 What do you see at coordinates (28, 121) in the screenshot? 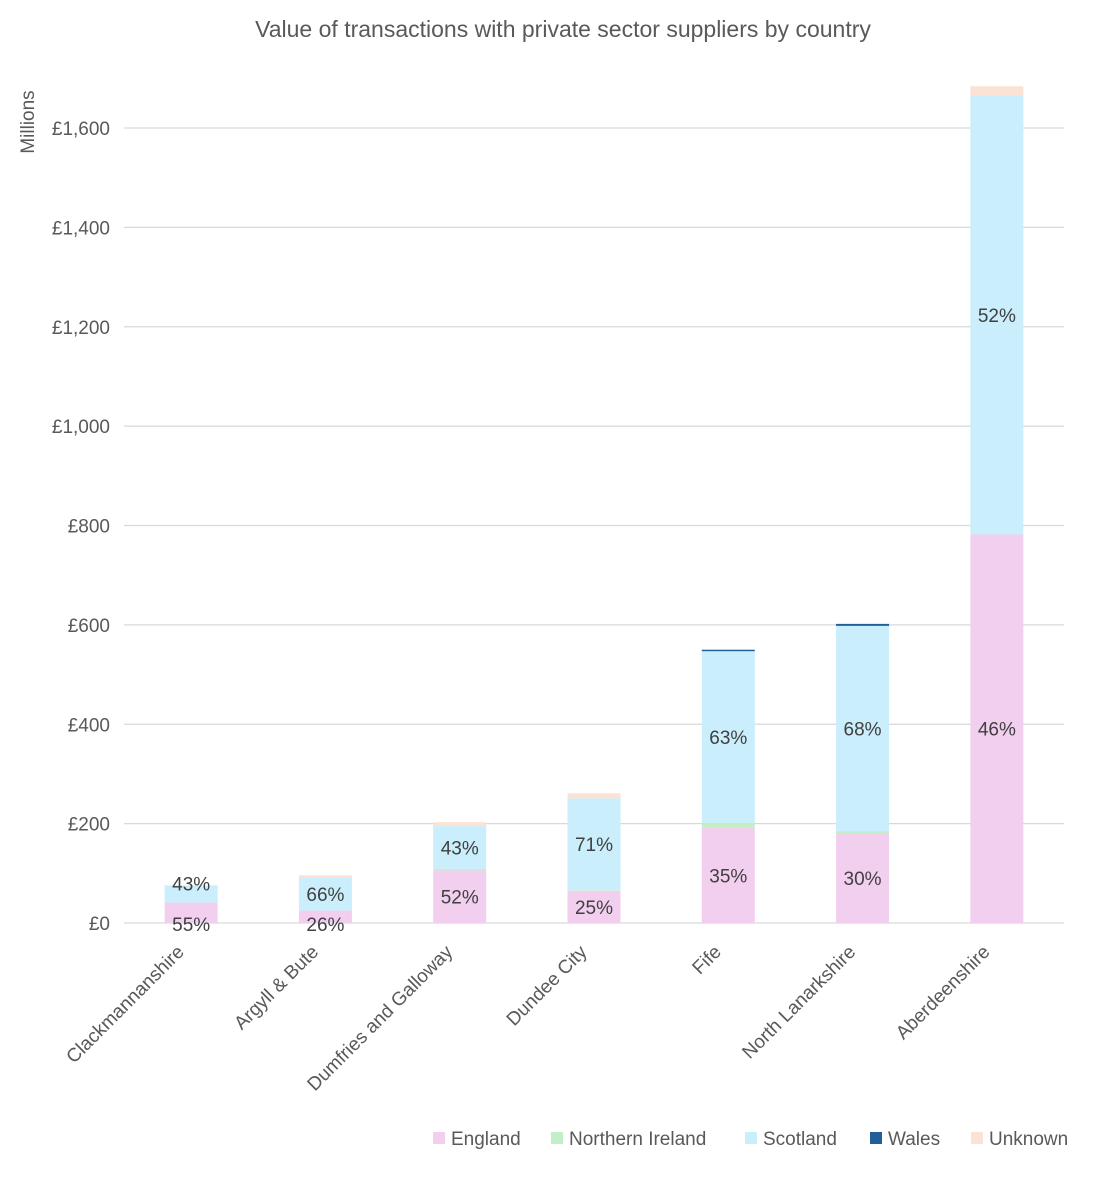
I see `y-axis-title: Millions` at bounding box center [28, 121].